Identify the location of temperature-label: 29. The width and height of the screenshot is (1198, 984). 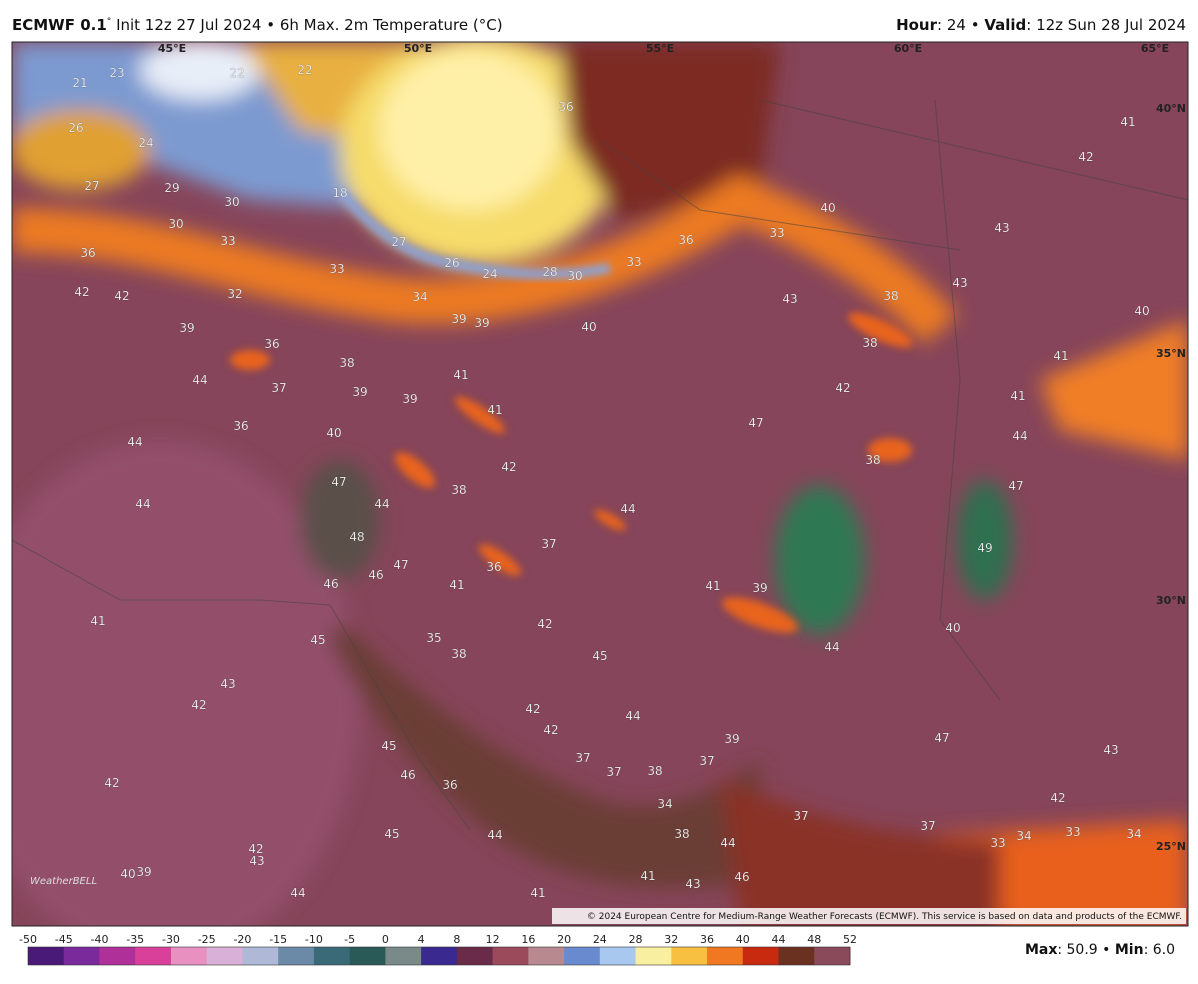
(171, 188).